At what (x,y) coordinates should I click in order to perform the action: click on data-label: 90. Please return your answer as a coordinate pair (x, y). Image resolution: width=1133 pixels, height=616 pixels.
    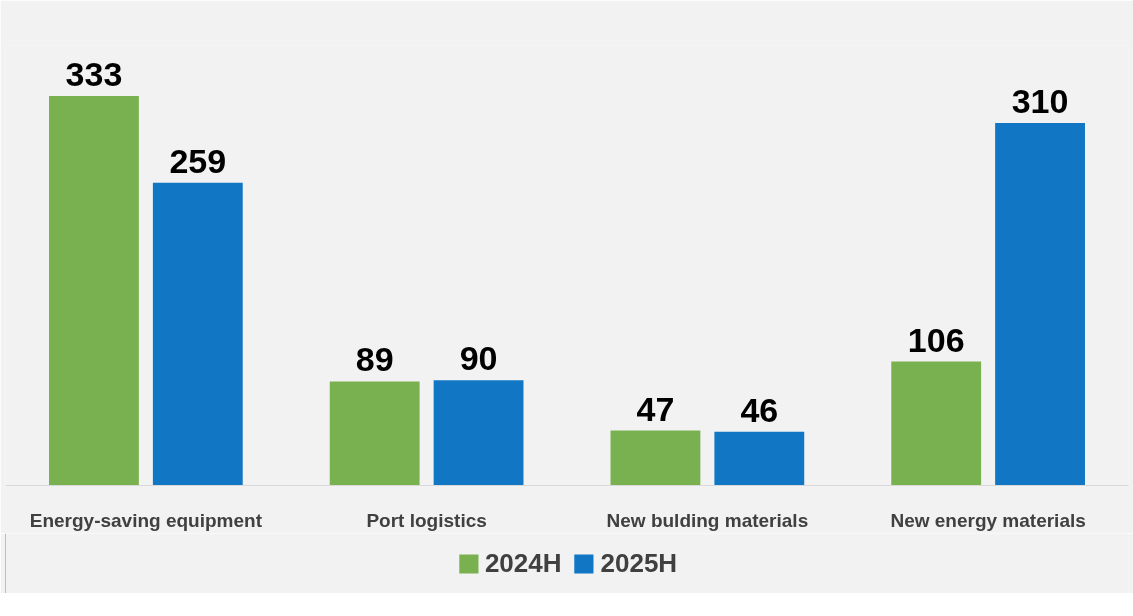
    Looking at the image, I should click on (478, 358).